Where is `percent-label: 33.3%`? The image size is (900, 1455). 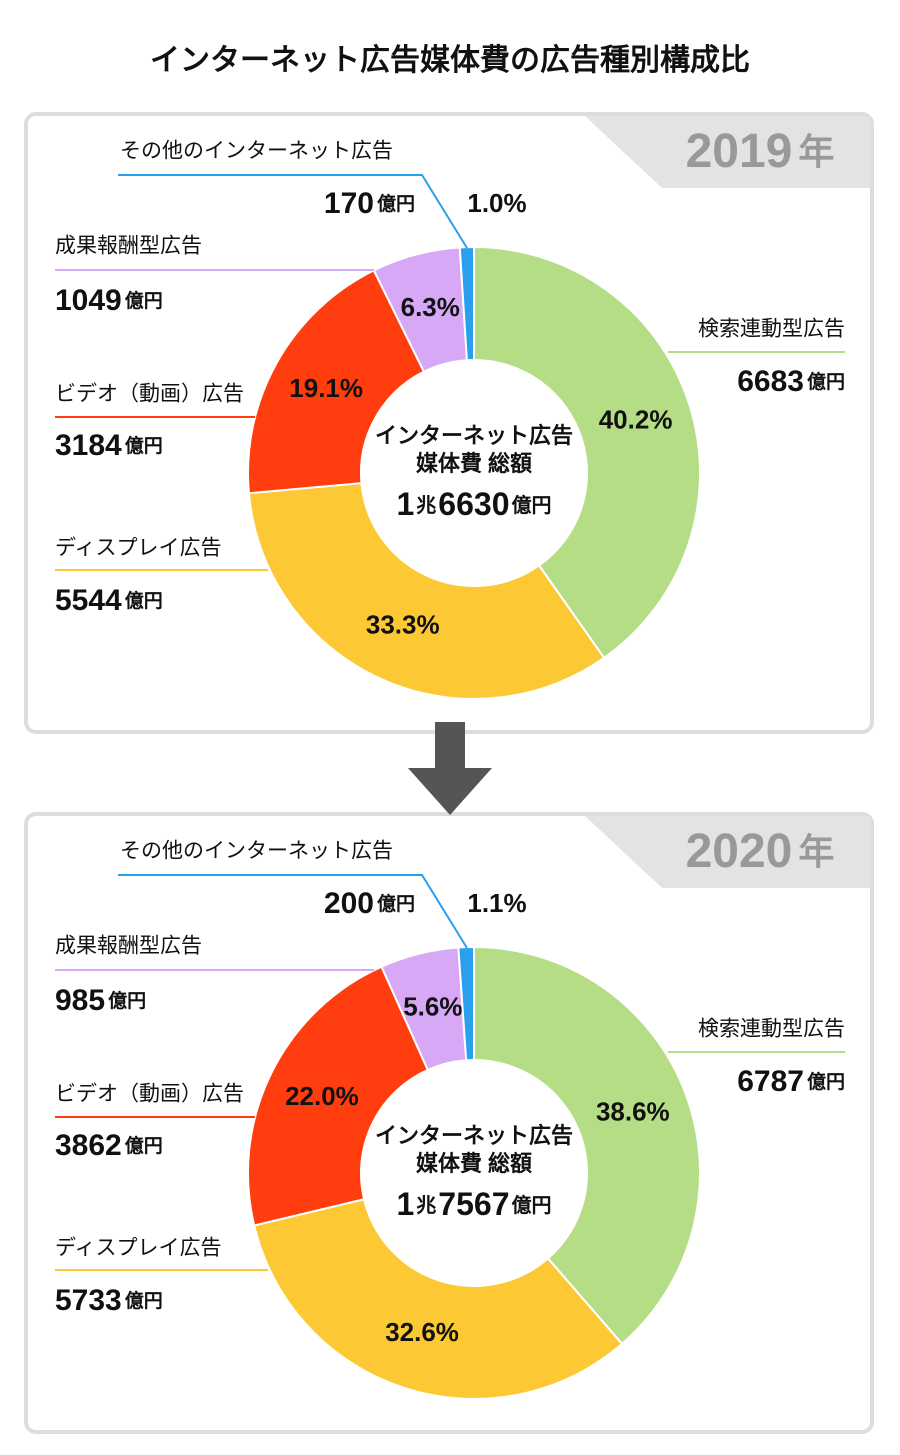 percent-label: 33.3% is located at coordinates (403, 625).